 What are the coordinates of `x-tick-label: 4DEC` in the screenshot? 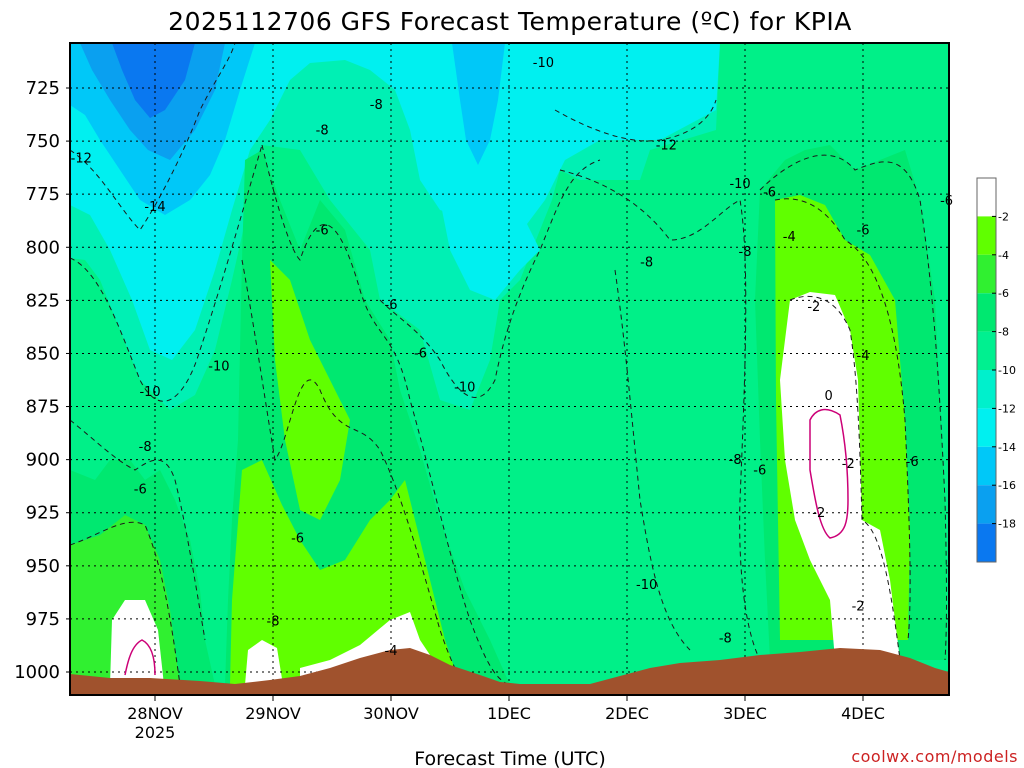 It's located at (863, 713).